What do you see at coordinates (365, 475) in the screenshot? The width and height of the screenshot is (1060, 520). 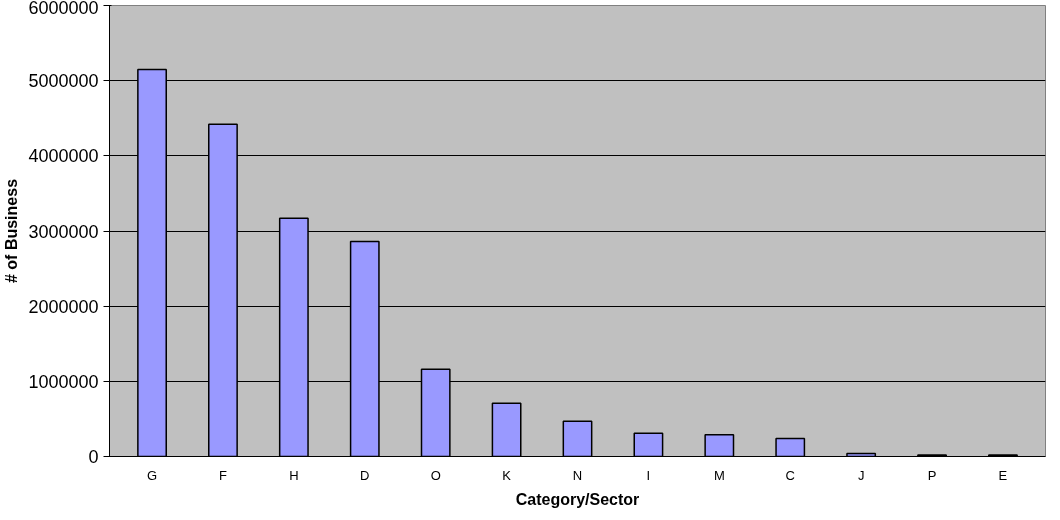 I see `x-tick-label: D` at bounding box center [365, 475].